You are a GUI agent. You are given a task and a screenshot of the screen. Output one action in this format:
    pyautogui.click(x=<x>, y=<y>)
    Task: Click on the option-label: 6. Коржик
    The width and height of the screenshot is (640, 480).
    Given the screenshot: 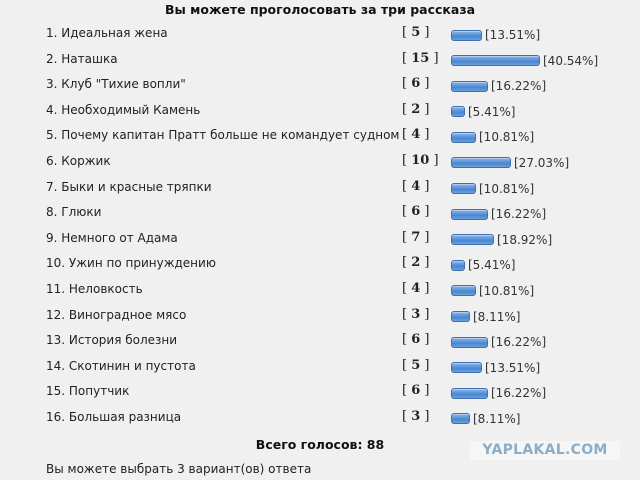 What is the action you would take?
    pyautogui.click(x=78, y=160)
    